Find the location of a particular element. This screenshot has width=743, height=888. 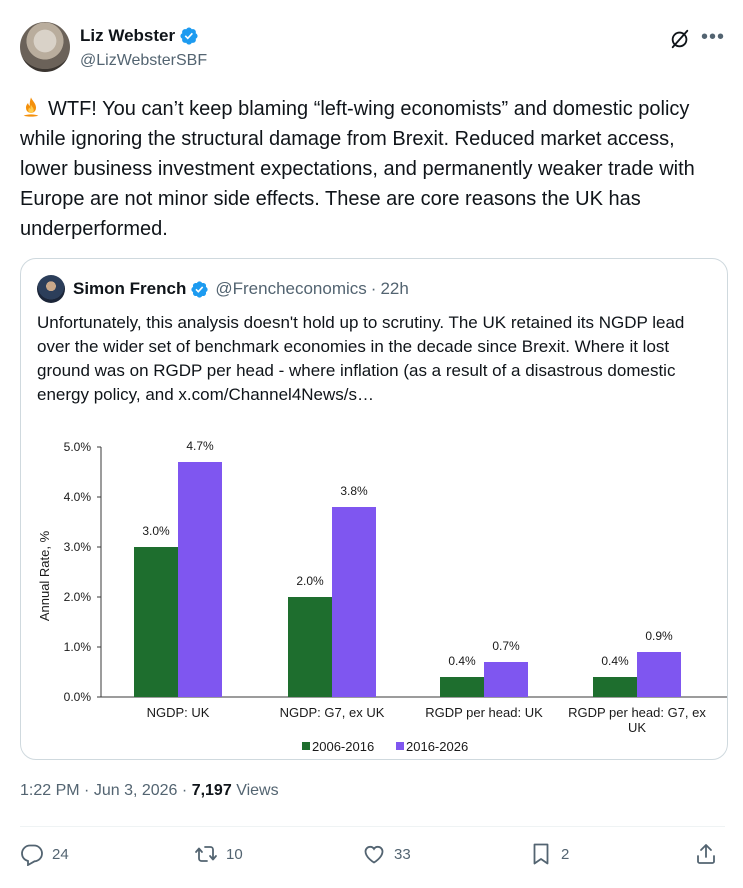

bookmark-icon is located at coordinates (541, 854).